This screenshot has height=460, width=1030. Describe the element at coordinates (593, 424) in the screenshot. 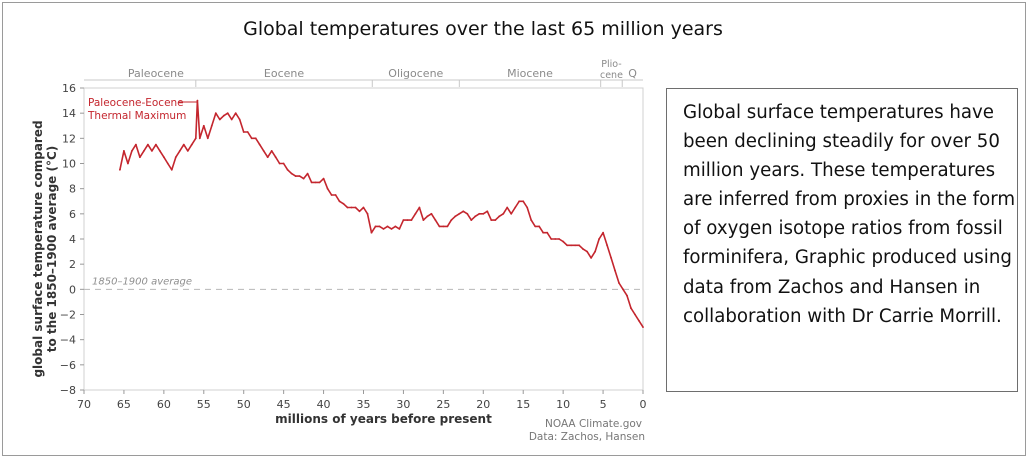

I see `credit-source: NOAA Climate.gov` at that location.